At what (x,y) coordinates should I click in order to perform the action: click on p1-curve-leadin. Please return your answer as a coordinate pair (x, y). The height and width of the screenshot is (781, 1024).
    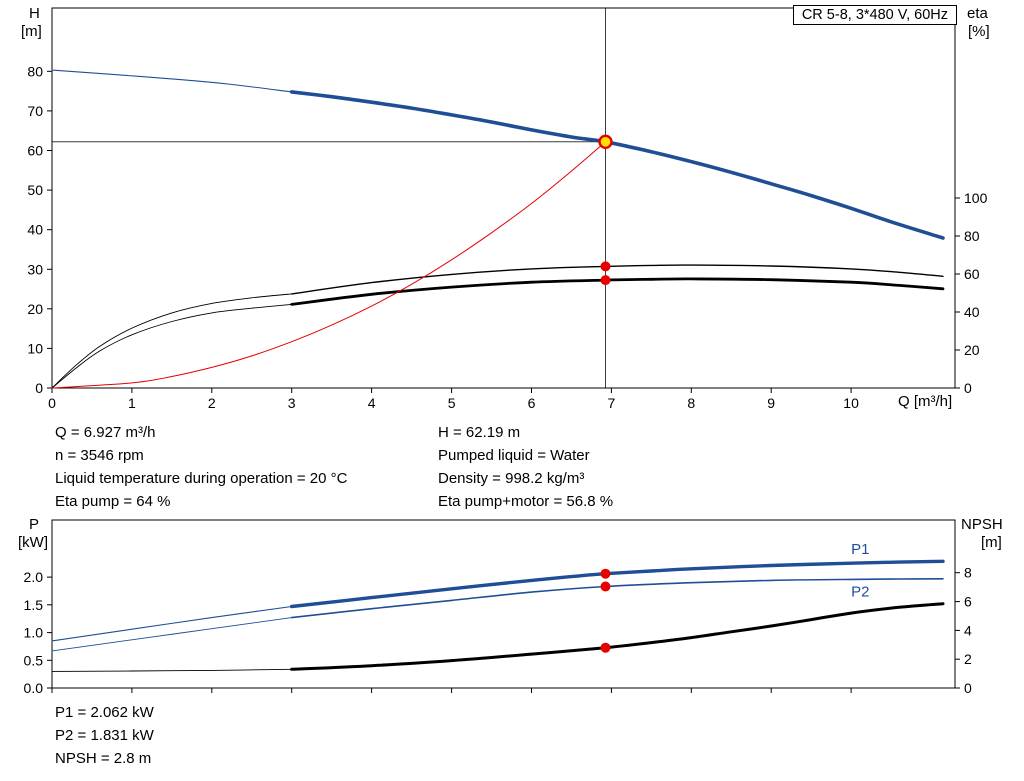
    Looking at the image, I should click on (172, 623).